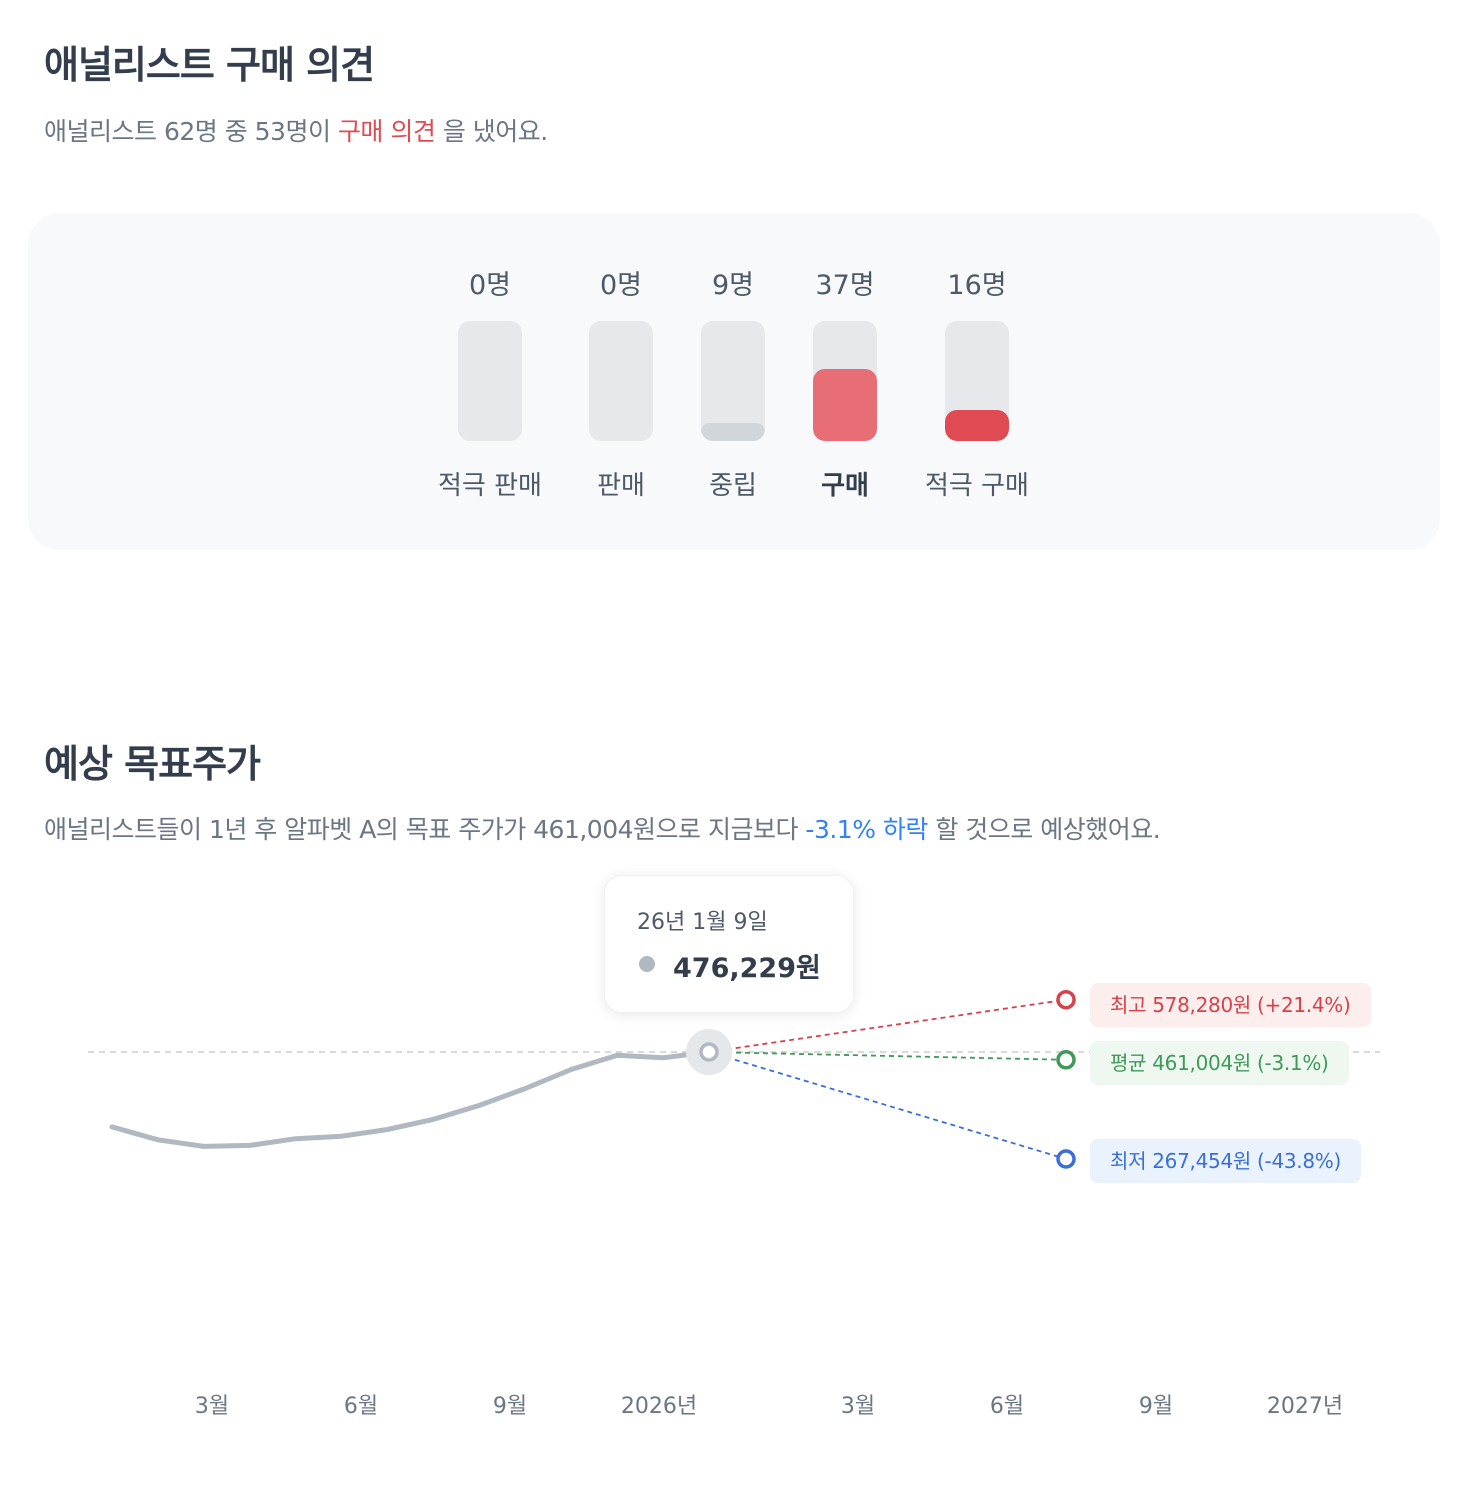  What do you see at coordinates (621, 486) in the screenshot?
I see `opinion-label: 판매` at bounding box center [621, 486].